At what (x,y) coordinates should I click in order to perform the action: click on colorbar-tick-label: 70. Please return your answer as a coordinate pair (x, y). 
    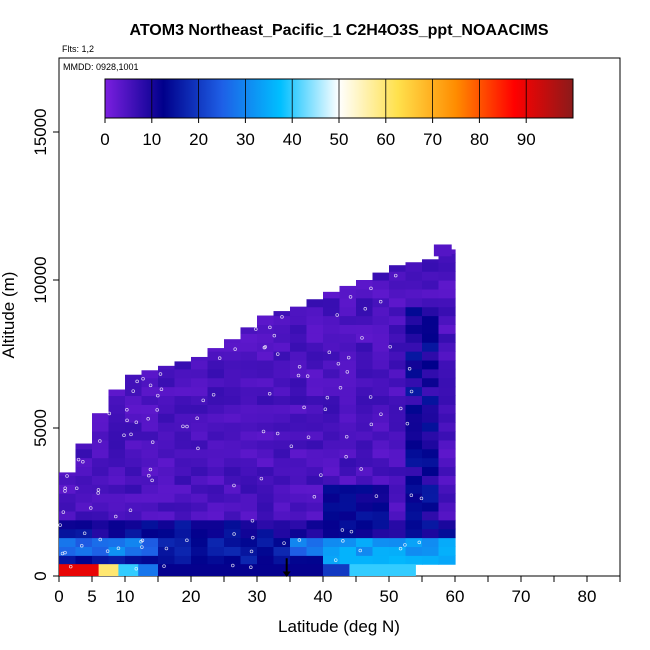
    Looking at the image, I should click on (432, 139).